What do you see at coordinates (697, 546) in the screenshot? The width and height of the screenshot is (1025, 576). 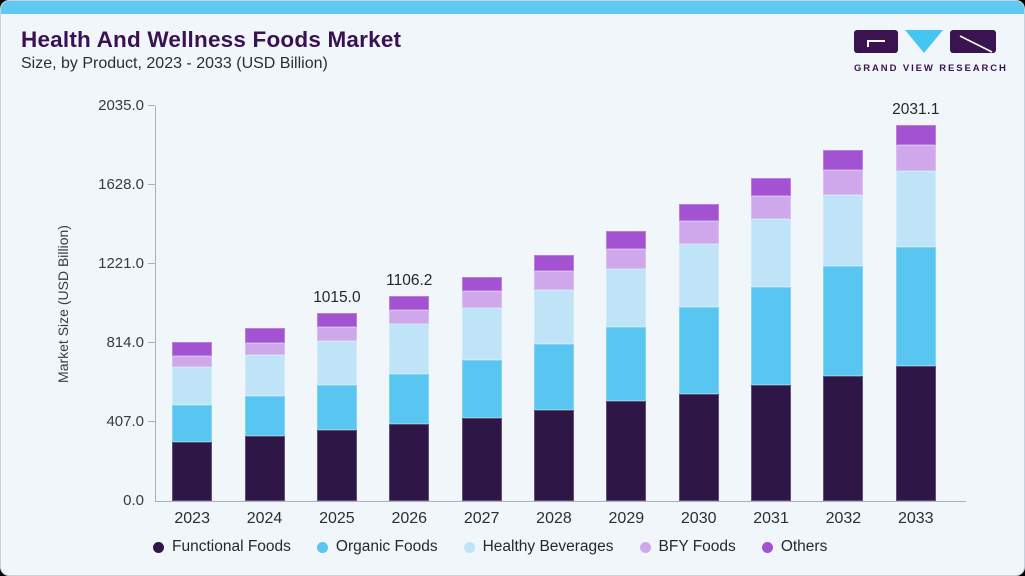 I see `legend-label: BFY Foods` at bounding box center [697, 546].